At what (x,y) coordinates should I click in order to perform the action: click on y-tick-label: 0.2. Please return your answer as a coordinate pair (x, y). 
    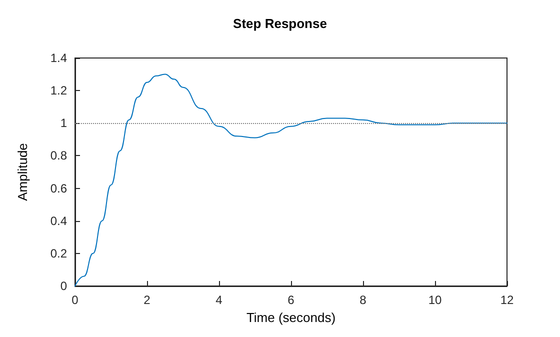
    Looking at the image, I should click on (59, 253).